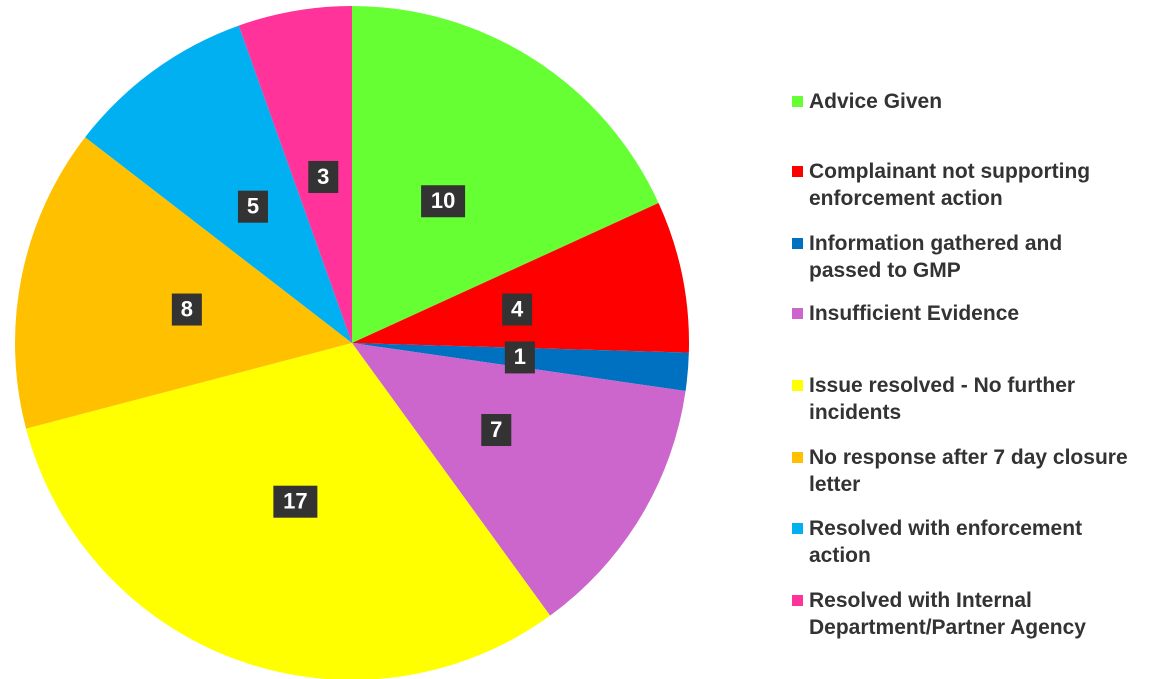  I want to click on legend-label: Insufficient Evidence, so click(914, 313).